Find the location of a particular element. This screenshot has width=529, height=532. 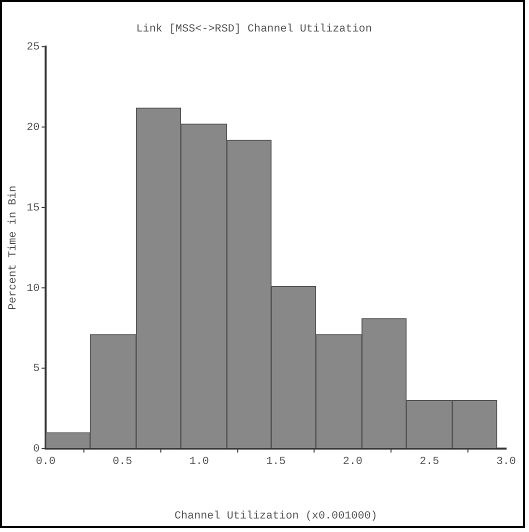

y-tick-label: 0 is located at coordinates (36, 449).